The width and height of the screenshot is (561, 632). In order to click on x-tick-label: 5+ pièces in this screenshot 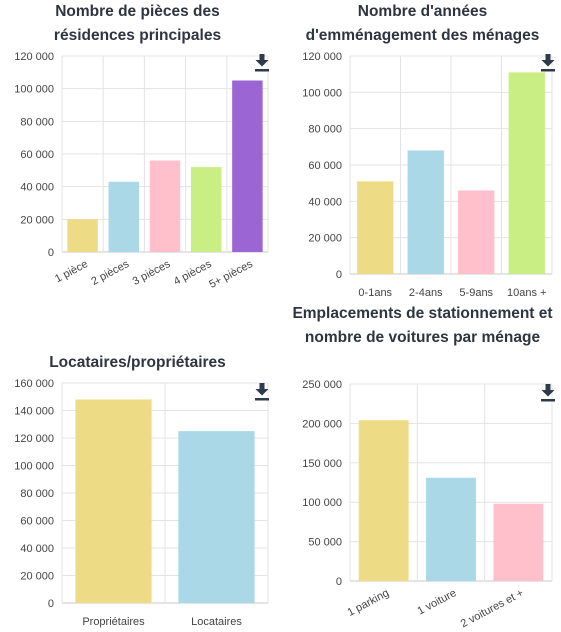, I will do `click(231, 274)`.